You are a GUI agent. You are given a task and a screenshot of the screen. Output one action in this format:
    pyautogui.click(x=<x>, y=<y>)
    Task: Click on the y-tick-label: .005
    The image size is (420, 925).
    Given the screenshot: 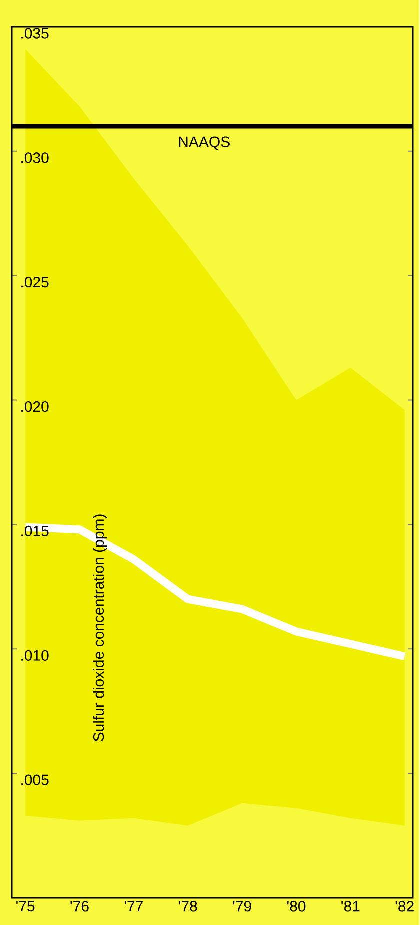 What is the action you would take?
    pyautogui.click(x=35, y=780)
    